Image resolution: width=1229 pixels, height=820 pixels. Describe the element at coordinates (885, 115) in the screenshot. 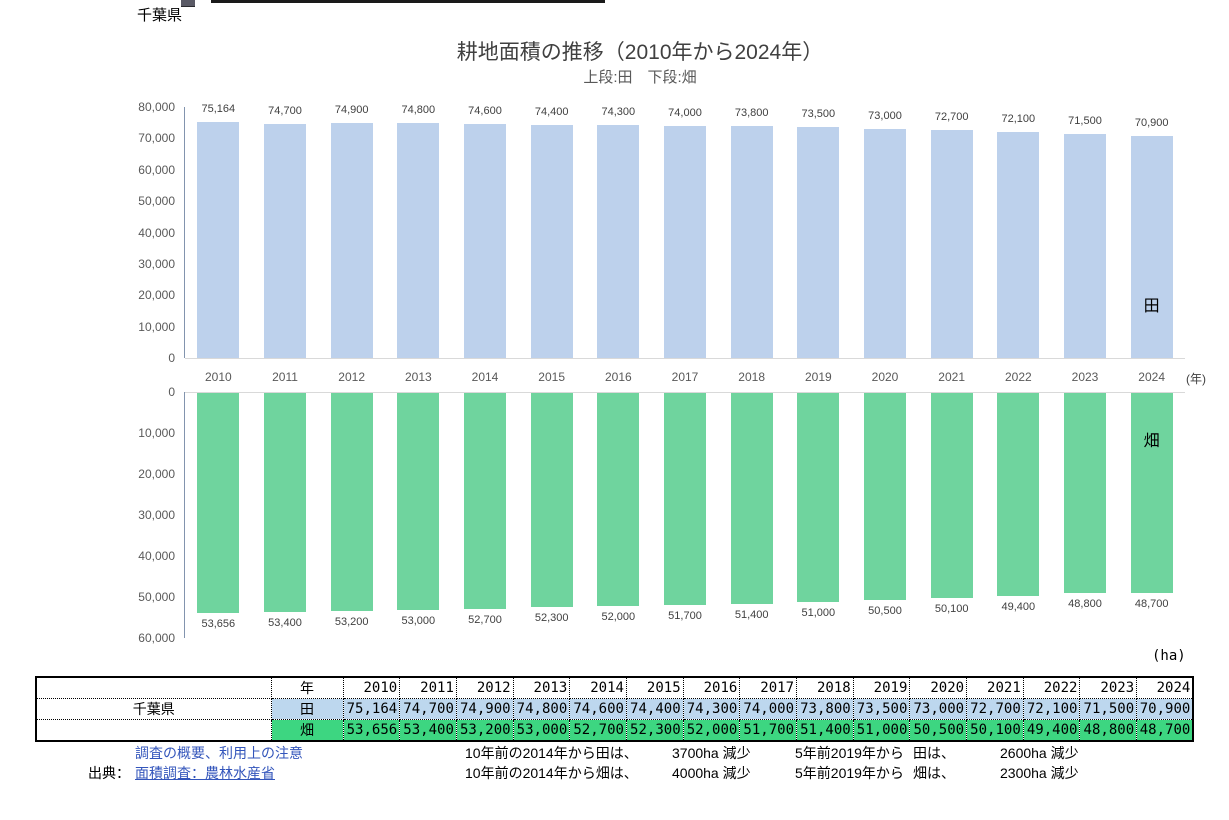

I see `bar-value-label: 73,000` at that location.